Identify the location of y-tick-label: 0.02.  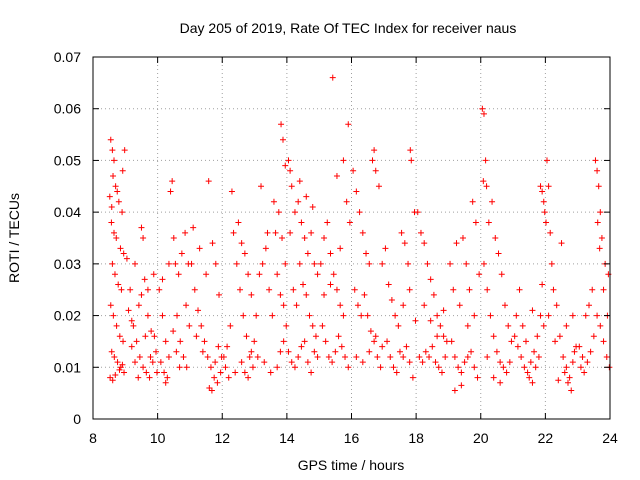
(67, 316).